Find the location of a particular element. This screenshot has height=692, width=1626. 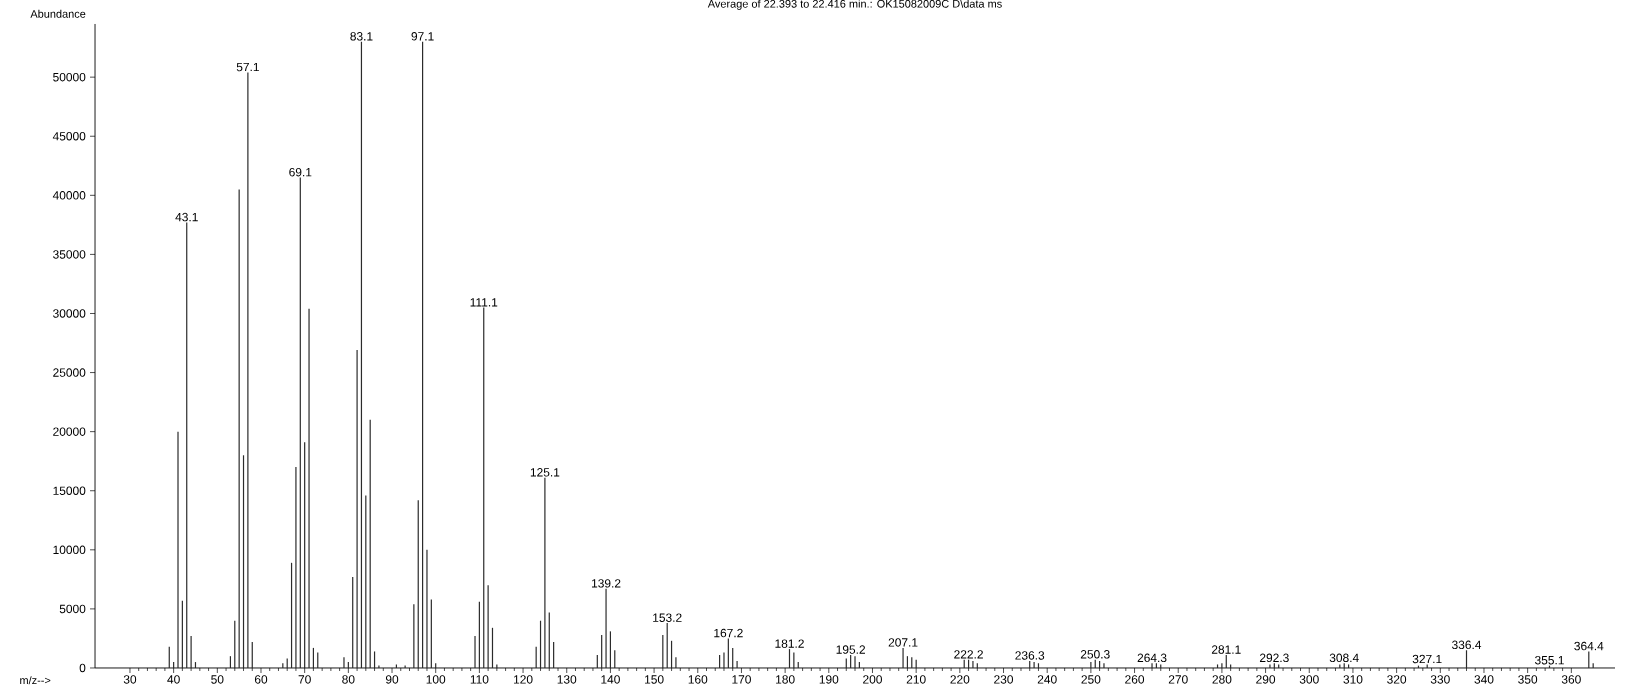

x-tick-label: 100 is located at coordinates (436, 679).